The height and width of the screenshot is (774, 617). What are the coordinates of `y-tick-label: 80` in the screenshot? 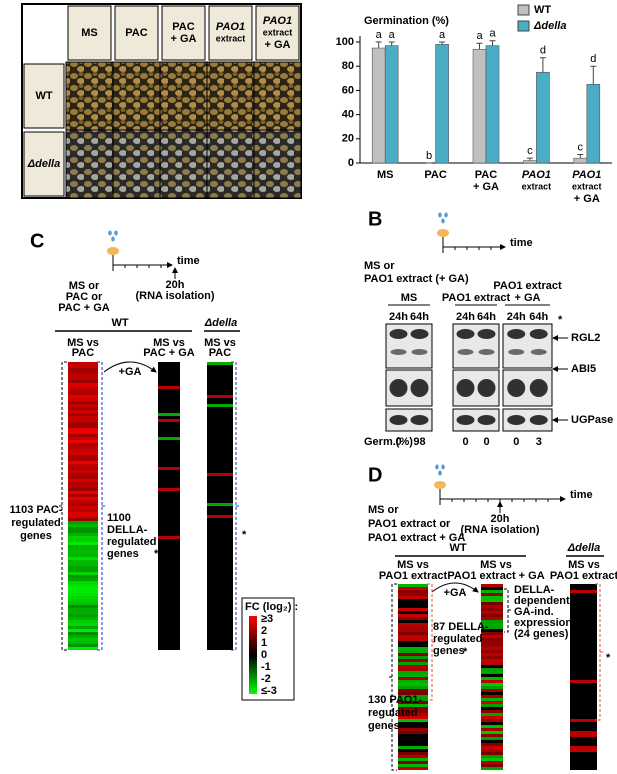 It's located at (348, 66).